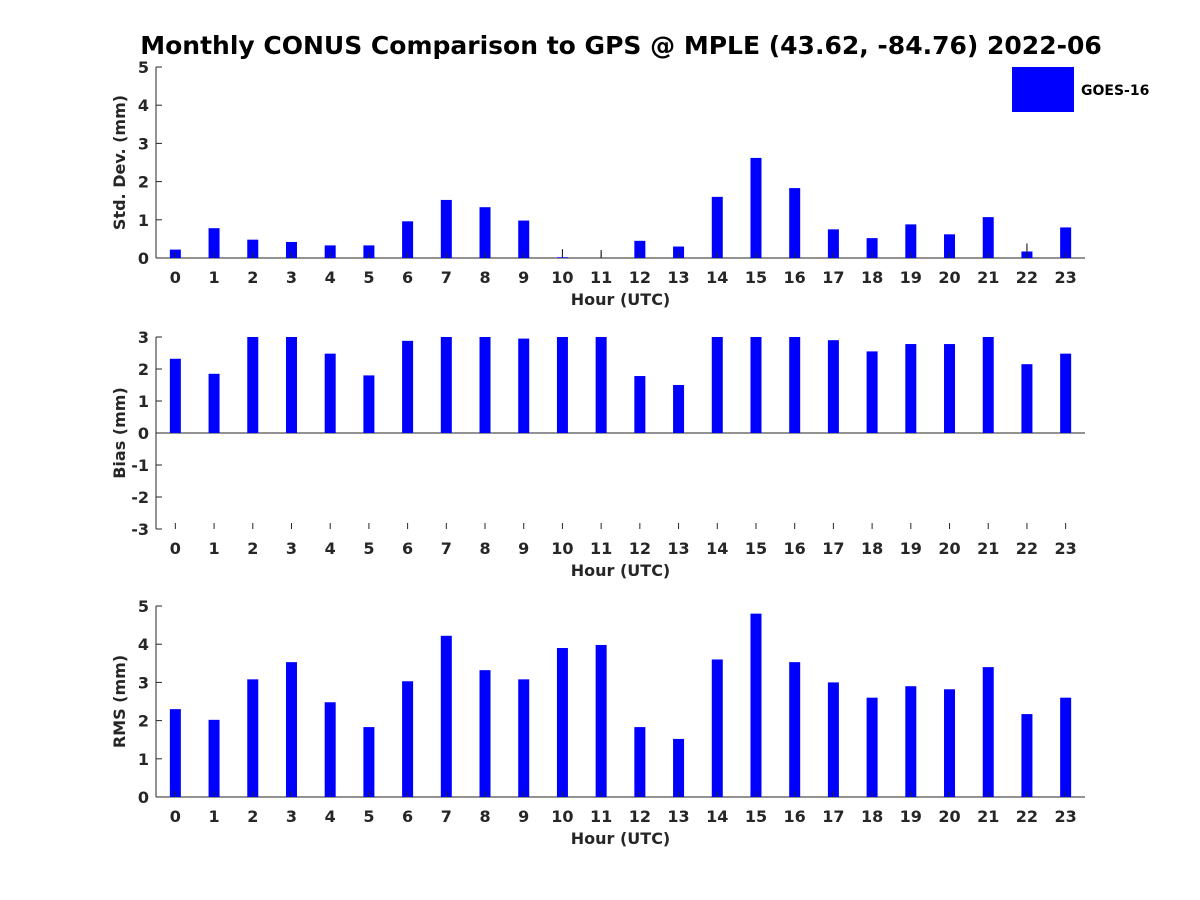 The width and height of the screenshot is (1200, 900). I want to click on x-tick-label: 10, so click(562, 277).